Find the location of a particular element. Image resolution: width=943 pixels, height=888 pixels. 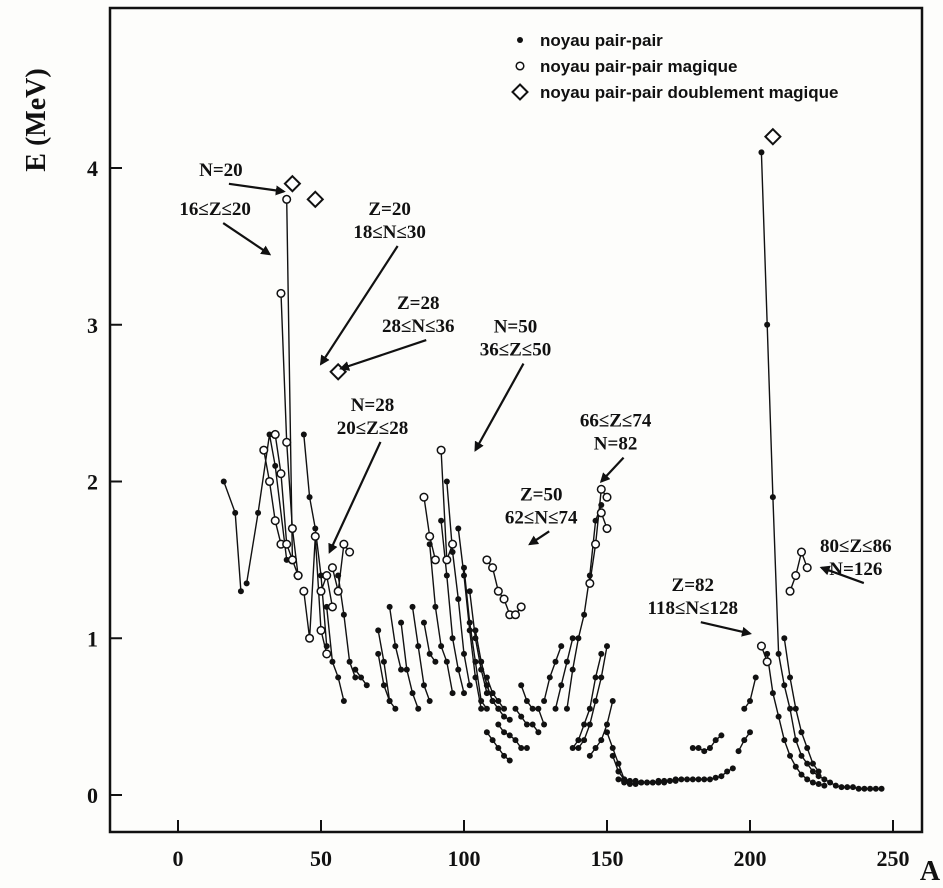

y-tick-label: 0 is located at coordinates (92, 795).